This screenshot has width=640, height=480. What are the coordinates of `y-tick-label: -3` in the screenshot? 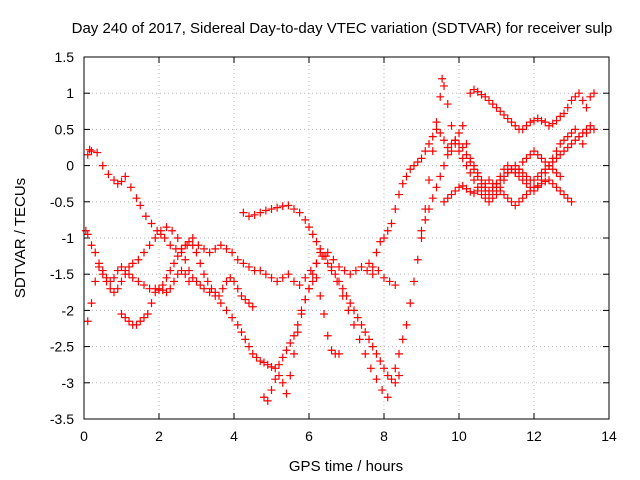 It's located at (68, 383).